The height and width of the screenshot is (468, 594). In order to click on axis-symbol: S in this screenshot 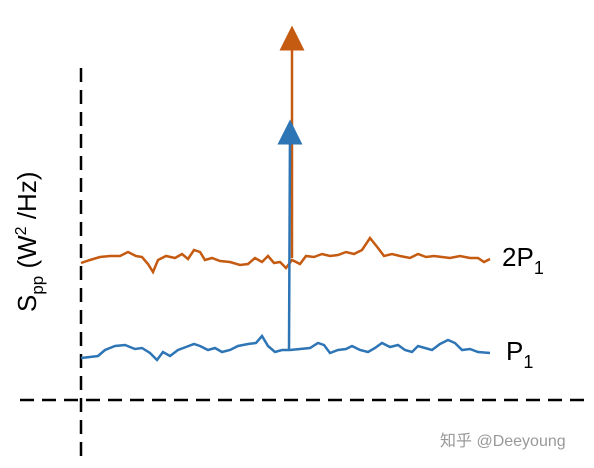, I will do `click(27, 303)`.